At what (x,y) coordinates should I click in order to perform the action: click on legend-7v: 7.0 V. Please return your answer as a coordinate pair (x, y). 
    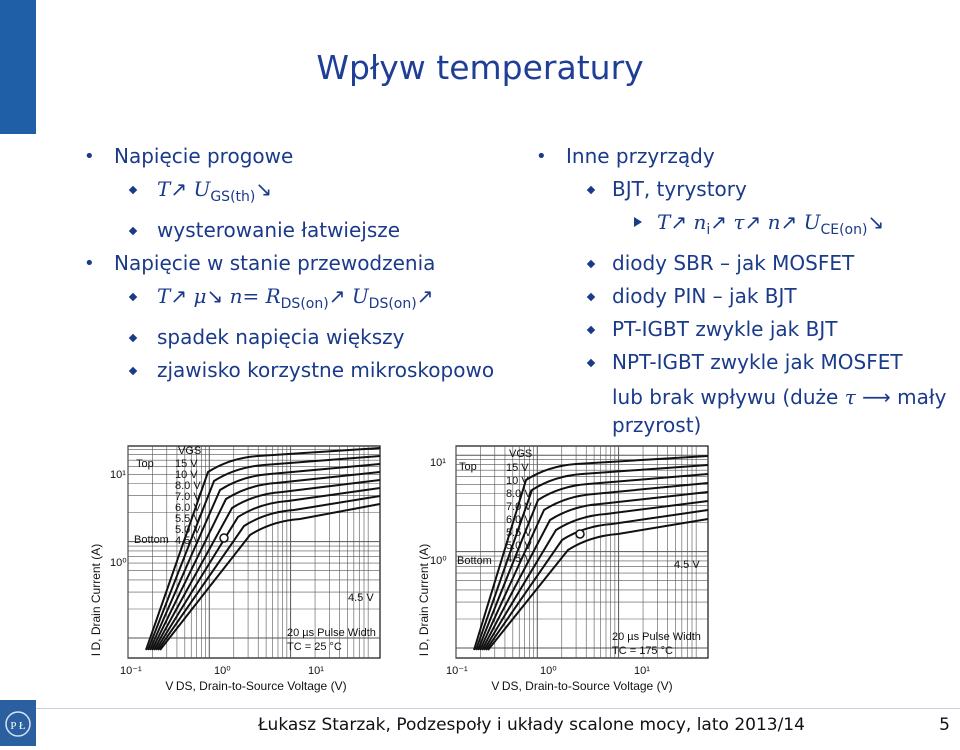
    Looking at the image, I should click on (519, 507).